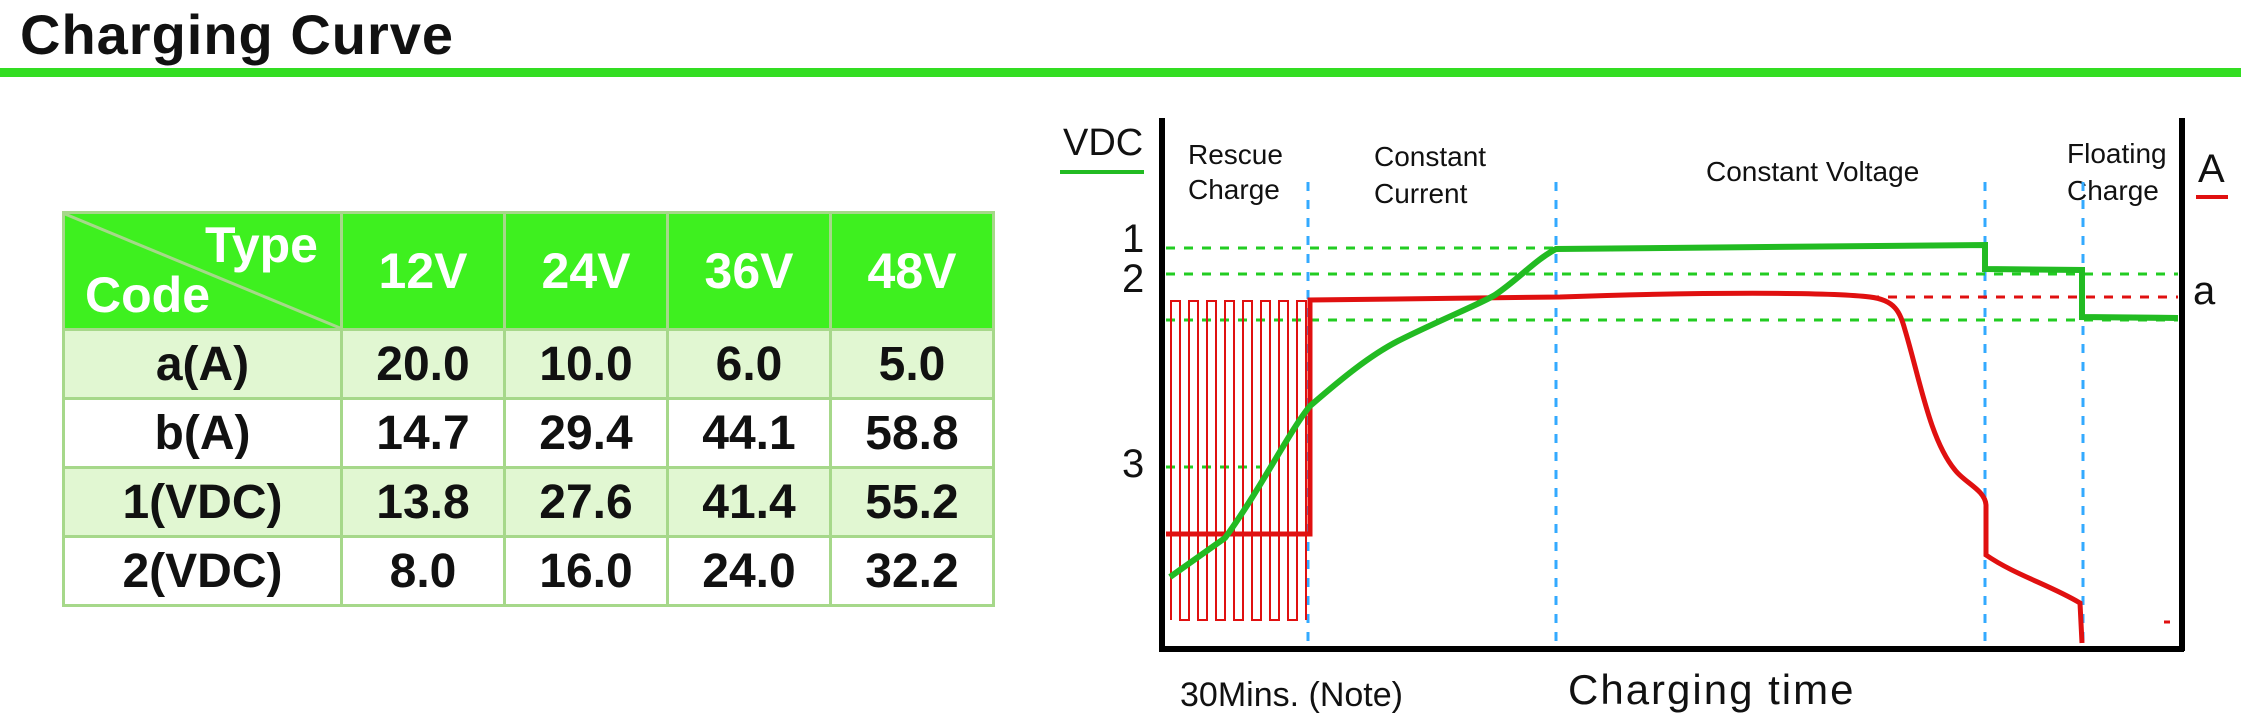  What do you see at coordinates (749, 364) in the screenshot?
I see `table-cell: 6.0` at bounding box center [749, 364].